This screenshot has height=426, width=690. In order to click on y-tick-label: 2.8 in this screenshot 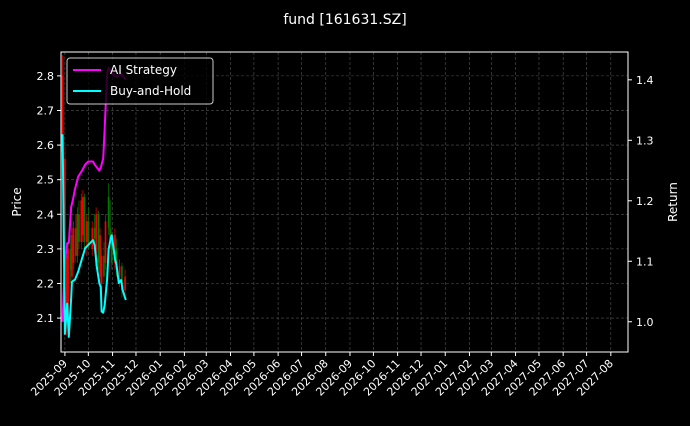, I will do `click(46, 76)`.